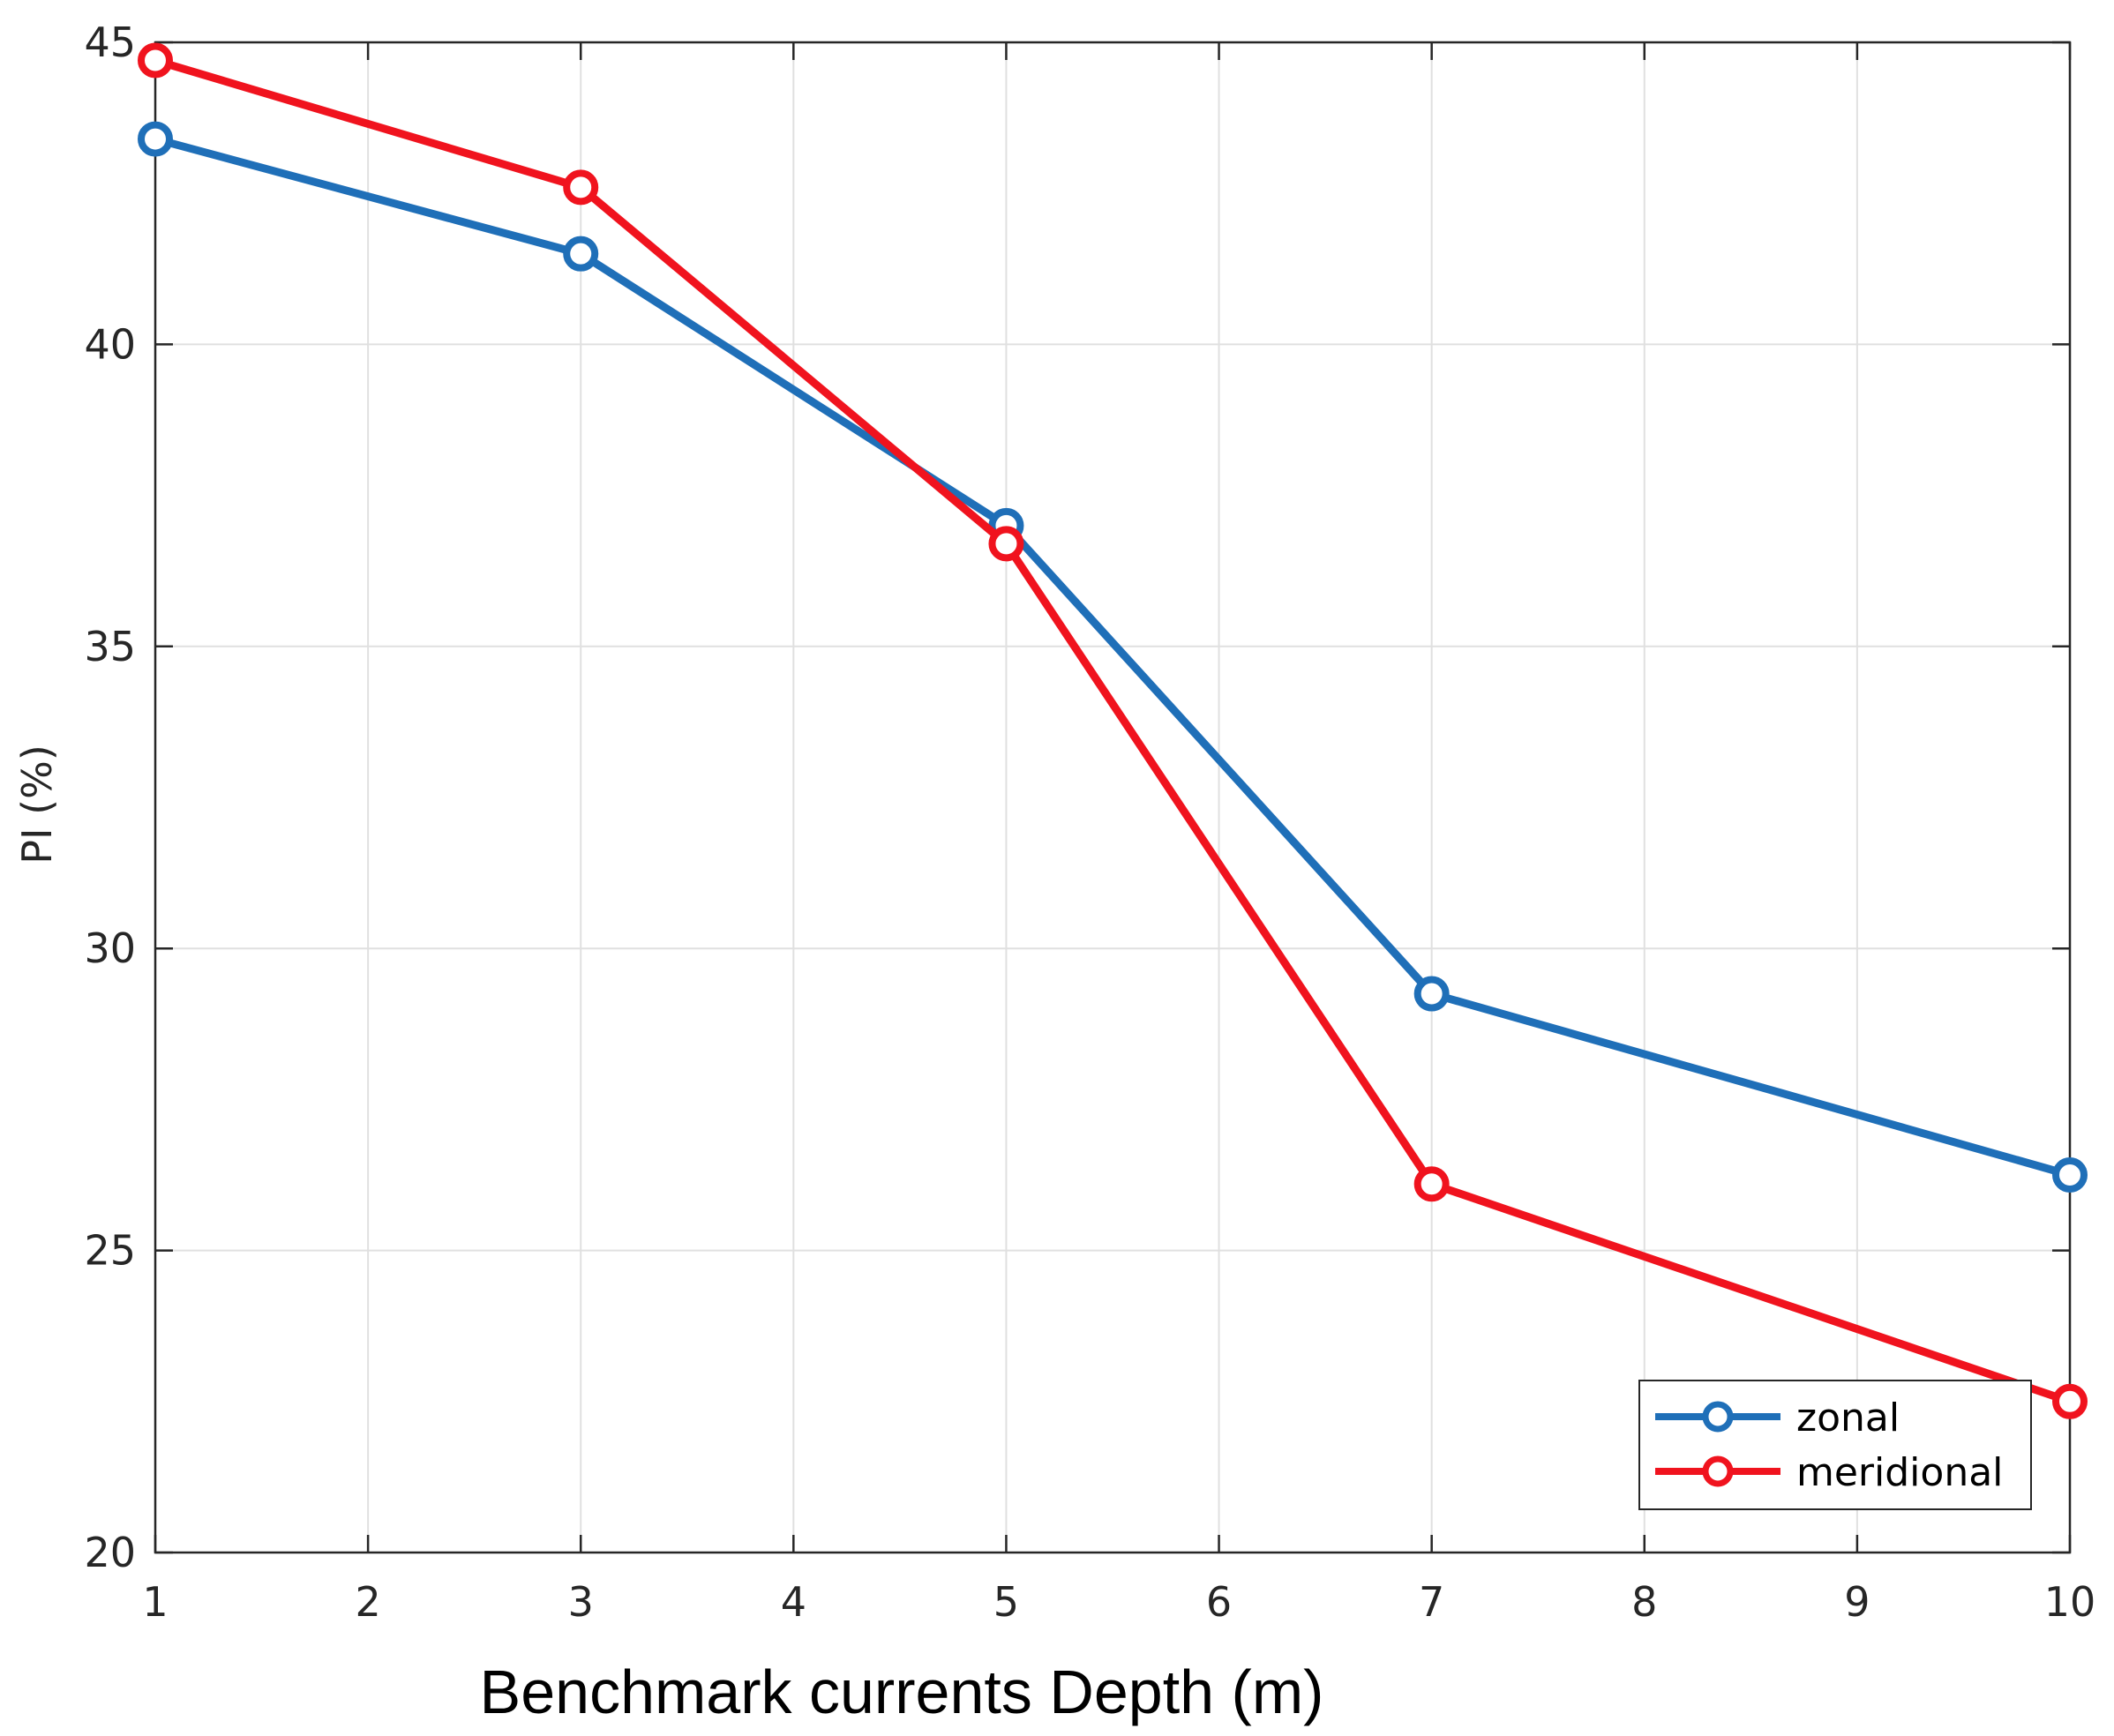 Image resolution: width=2114 pixels, height=1736 pixels. Describe the element at coordinates (1006, 1602) in the screenshot. I see `x-tick-label: 5` at that location.